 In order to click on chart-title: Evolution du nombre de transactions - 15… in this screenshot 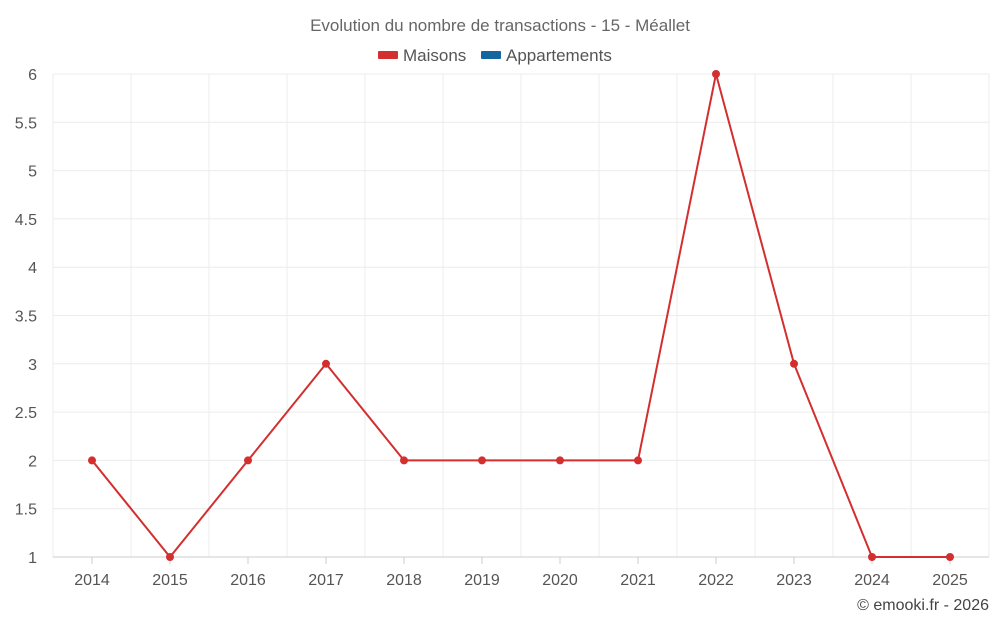, I will do `click(500, 25)`.